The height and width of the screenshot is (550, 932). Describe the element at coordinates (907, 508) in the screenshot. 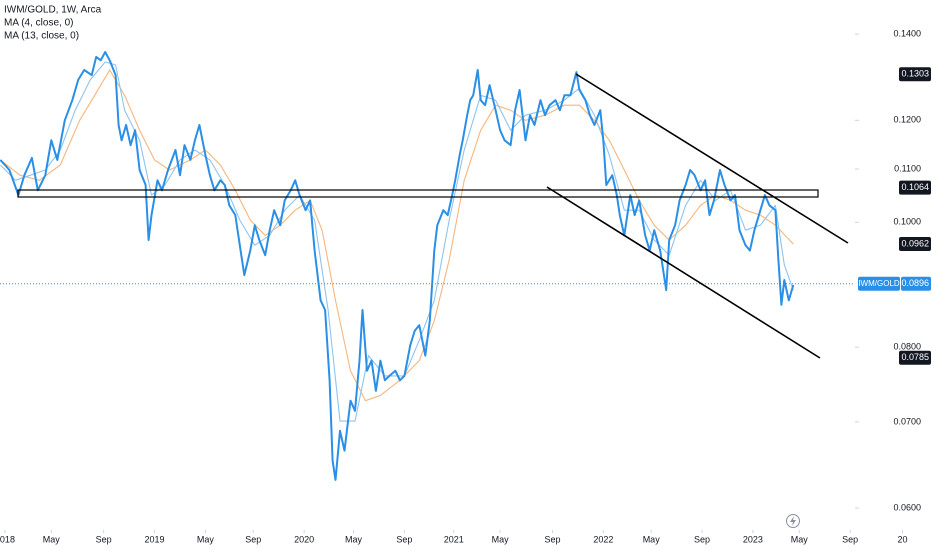

I see `y-tick-label: 0.0600` at that location.